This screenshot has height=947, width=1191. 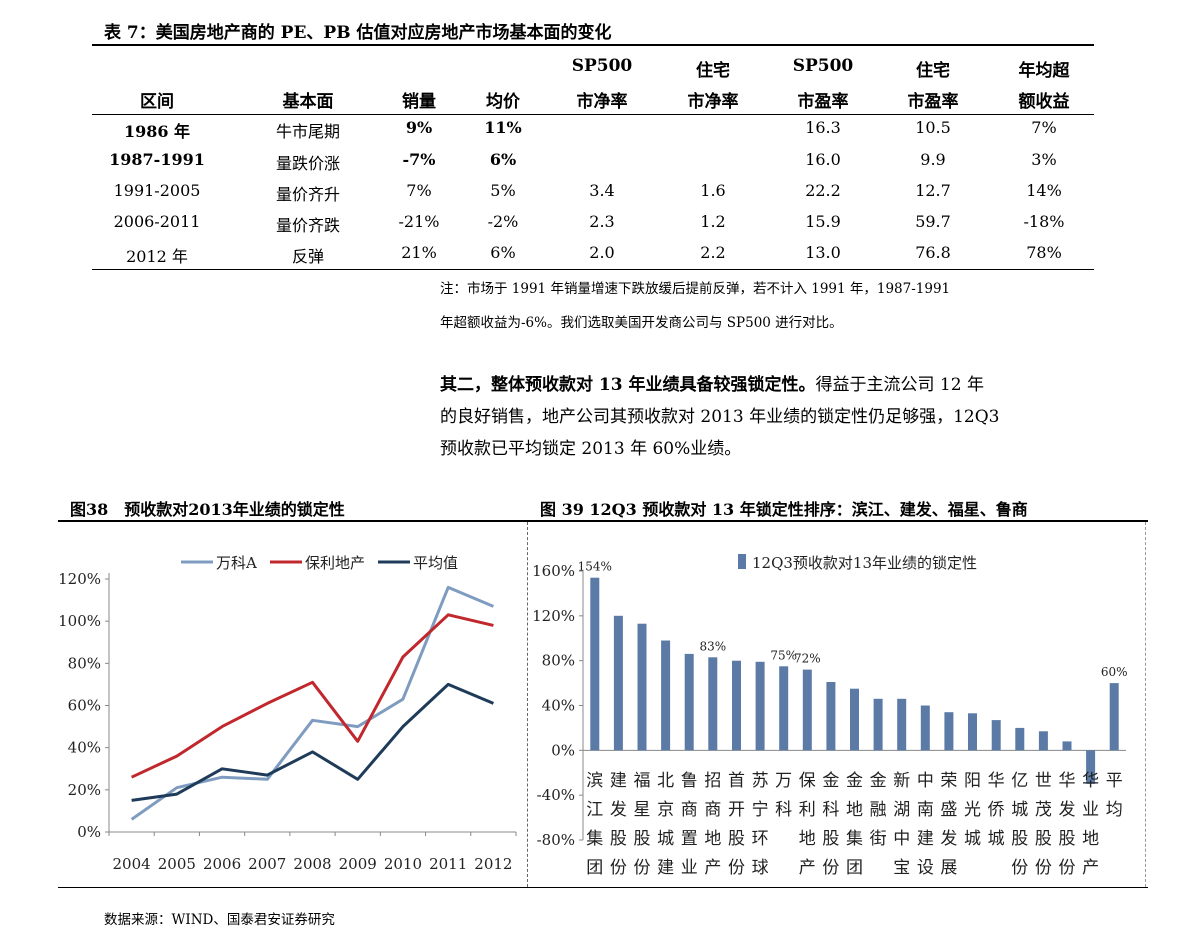 I want to click on table-cell: 2012 年, so click(x=157, y=256).